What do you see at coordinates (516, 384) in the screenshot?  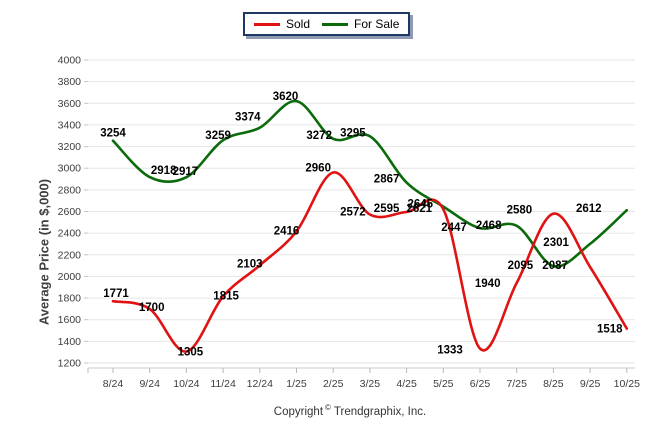 I see `x-tick-label: 7/25` at bounding box center [516, 384].